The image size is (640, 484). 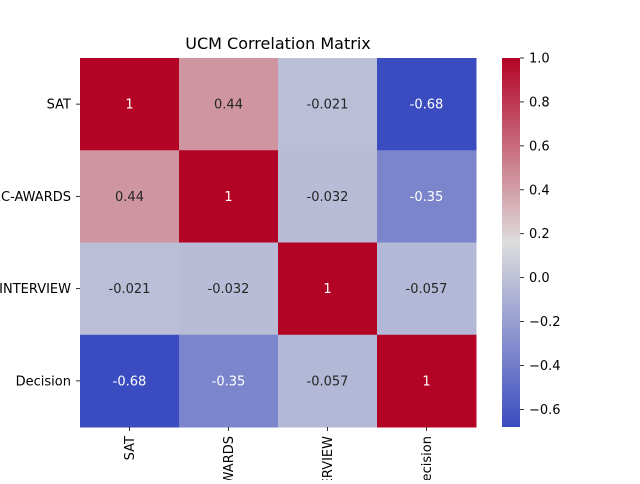 I want to click on colorbar-tick-label: 0.0, so click(x=539, y=278).